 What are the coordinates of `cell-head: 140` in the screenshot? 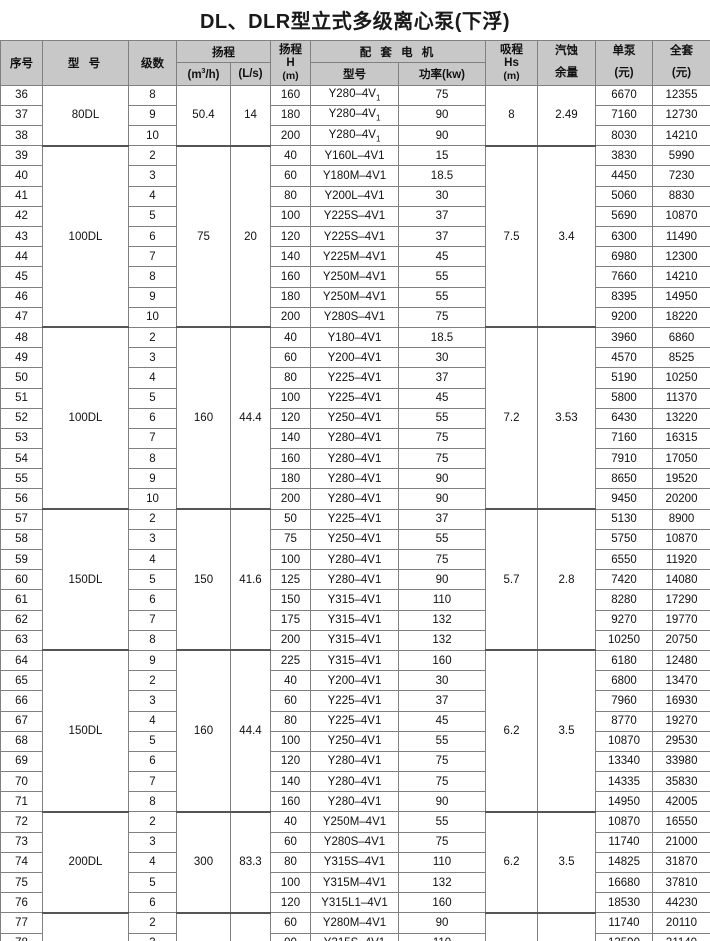 It's located at (290, 782).